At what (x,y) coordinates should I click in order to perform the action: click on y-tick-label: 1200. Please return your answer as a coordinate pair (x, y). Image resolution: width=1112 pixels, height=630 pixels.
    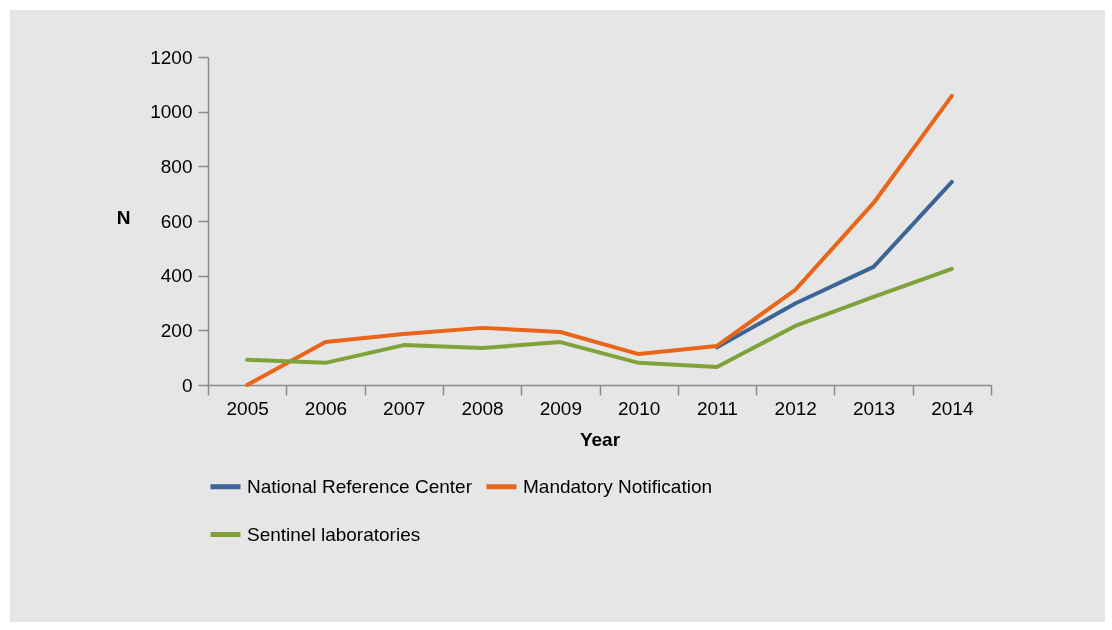
    Looking at the image, I should click on (171, 57).